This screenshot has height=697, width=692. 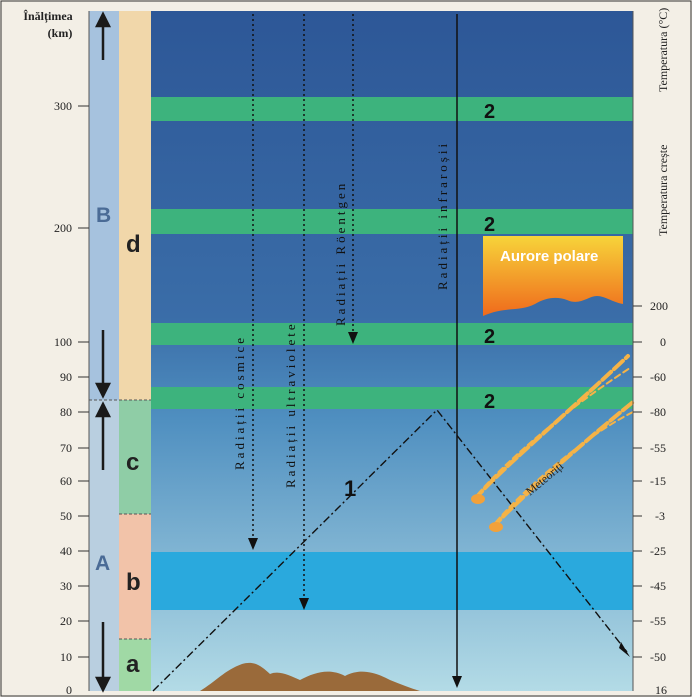 What do you see at coordinates (66, 516) in the screenshot?
I see `height-tick: 50` at bounding box center [66, 516].